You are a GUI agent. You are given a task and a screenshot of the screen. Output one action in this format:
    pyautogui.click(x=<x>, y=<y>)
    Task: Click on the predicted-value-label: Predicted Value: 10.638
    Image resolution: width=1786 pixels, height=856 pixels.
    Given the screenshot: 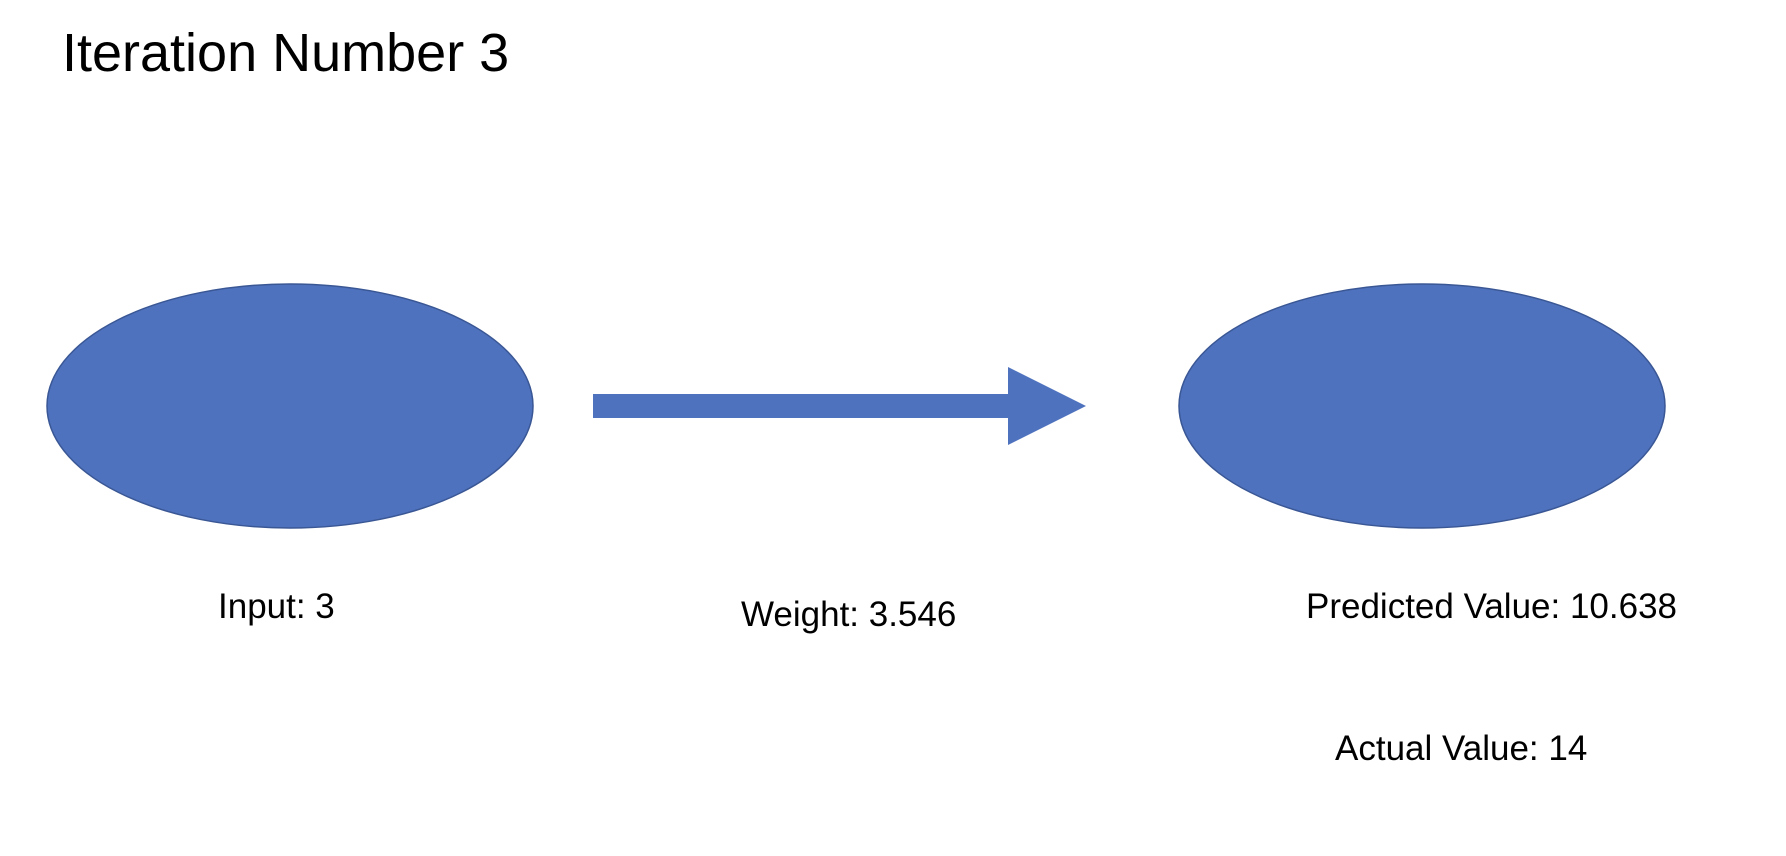 What is the action you would take?
    pyautogui.click(x=1492, y=606)
    